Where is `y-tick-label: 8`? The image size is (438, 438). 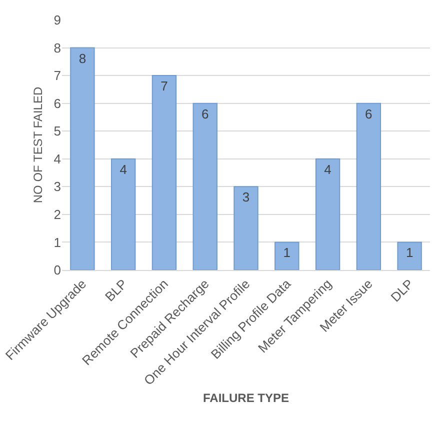 y-tick-label: 8 is located at coordinates (57, 48).